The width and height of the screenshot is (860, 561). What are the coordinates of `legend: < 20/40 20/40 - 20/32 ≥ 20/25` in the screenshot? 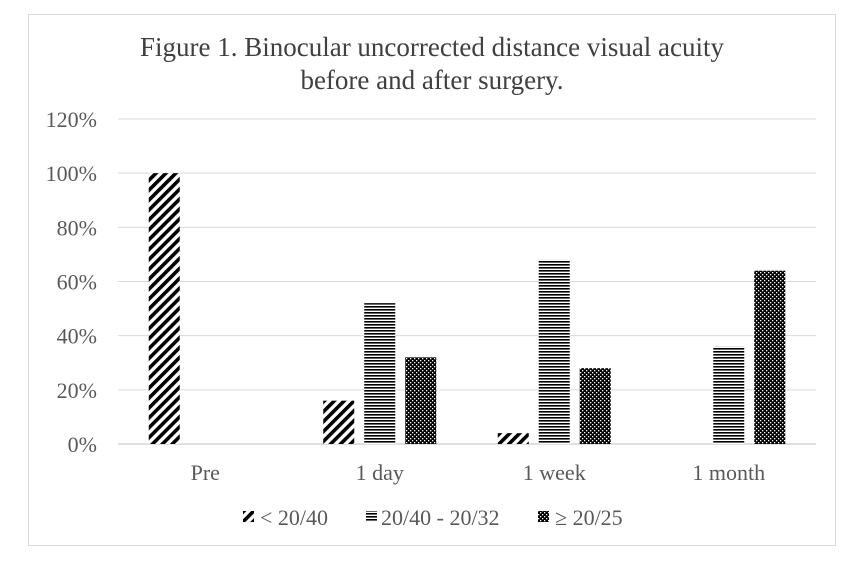 It's located at (433, 517).